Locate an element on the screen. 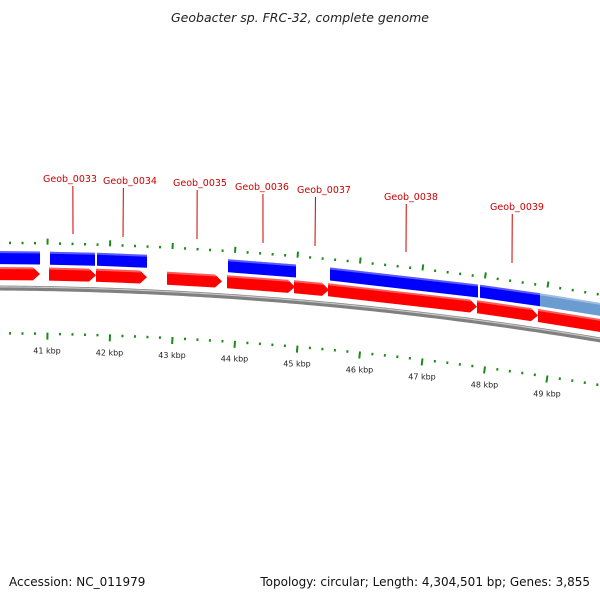 This screenshot has width=600, height=600. backbone-line is located at coordinates (300, 314).